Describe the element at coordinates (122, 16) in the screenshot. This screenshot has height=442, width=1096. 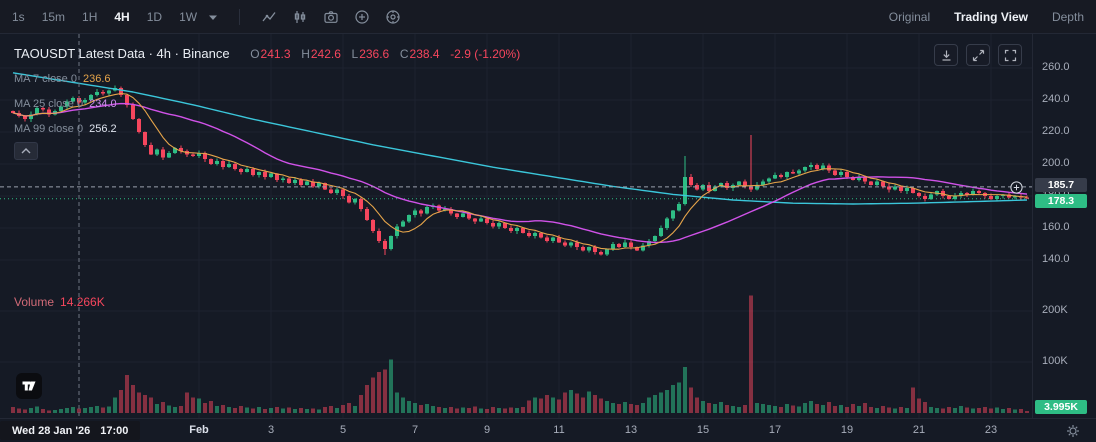
I see `interval-4h: 4H` at that location.